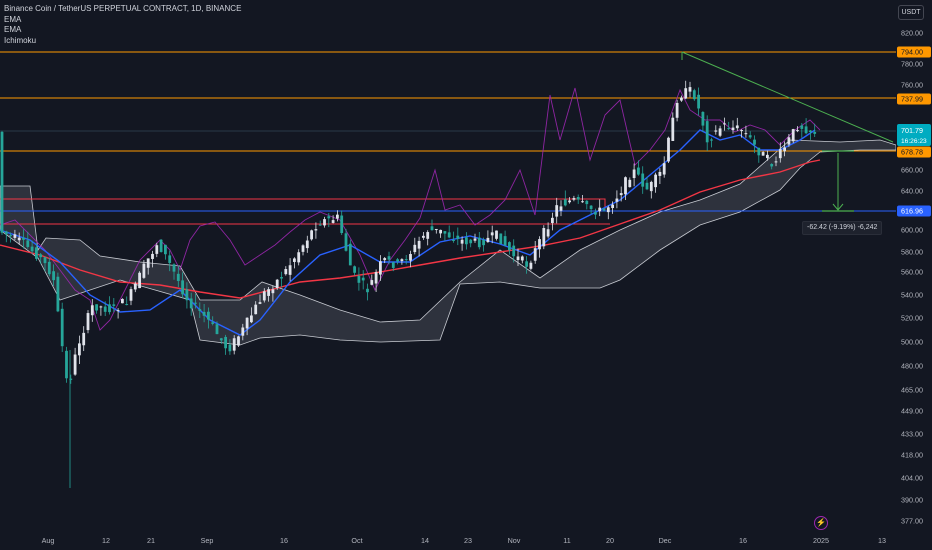 This screenshot has width=932, height=550. What do you see at coordinates (20, 40) in the screenshot?
I see `indicator-ichimoku: Ichimoku` at bounding box center [20, 40].